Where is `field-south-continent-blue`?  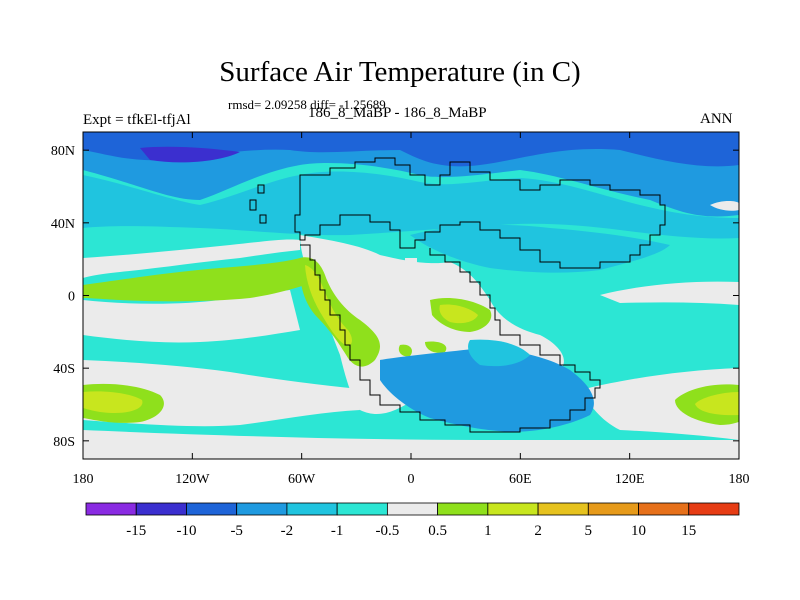 field-south-continent-blue is located at coordinates (487, 390).